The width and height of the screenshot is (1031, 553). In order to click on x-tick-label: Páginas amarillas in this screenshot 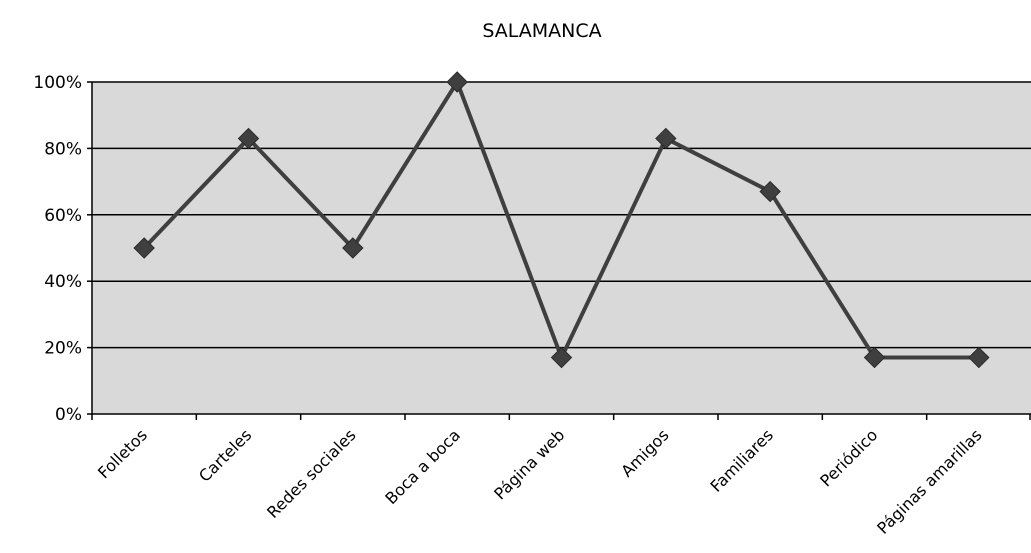, I will do `click(929, 481)`.